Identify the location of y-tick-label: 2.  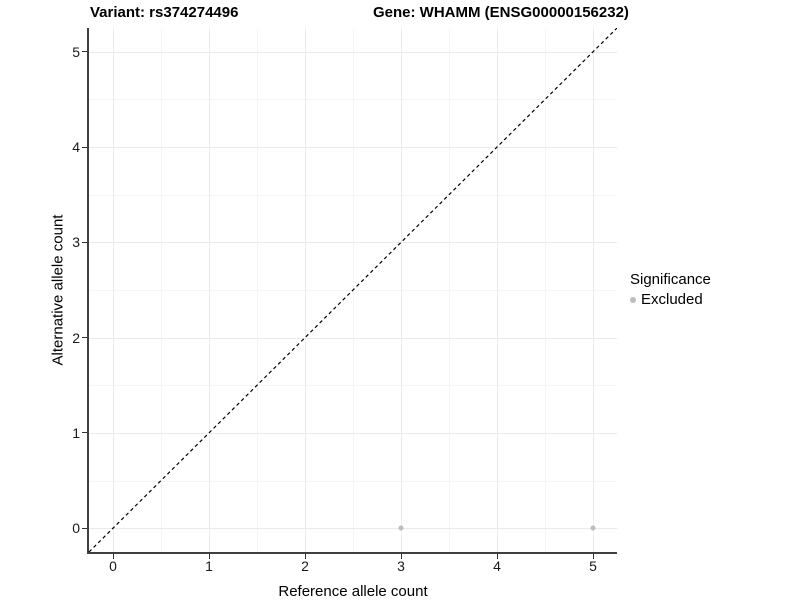
(76, 337).